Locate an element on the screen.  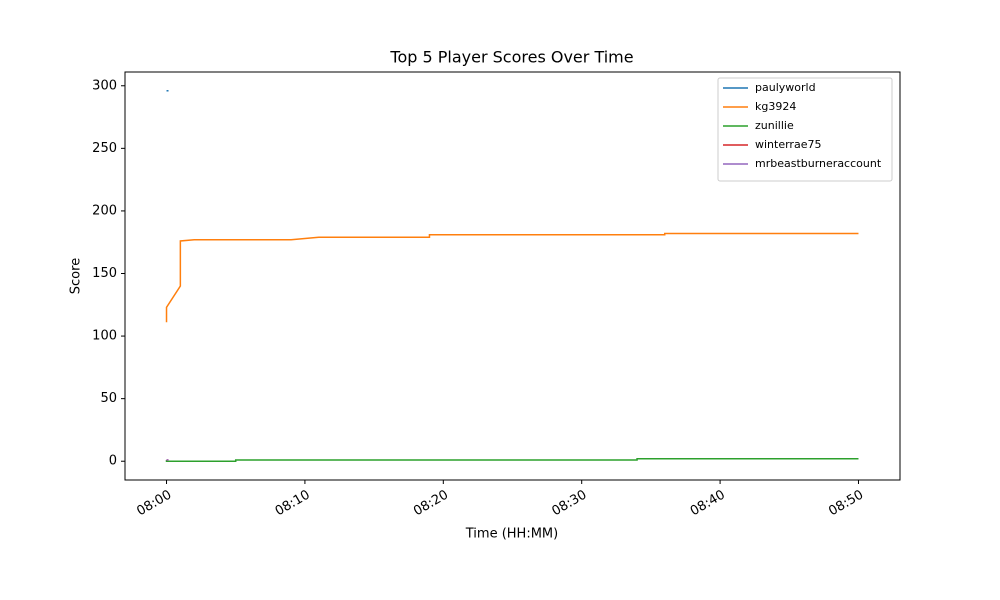
x-tick-label: 08:00 is located at coordinates (154, 504).